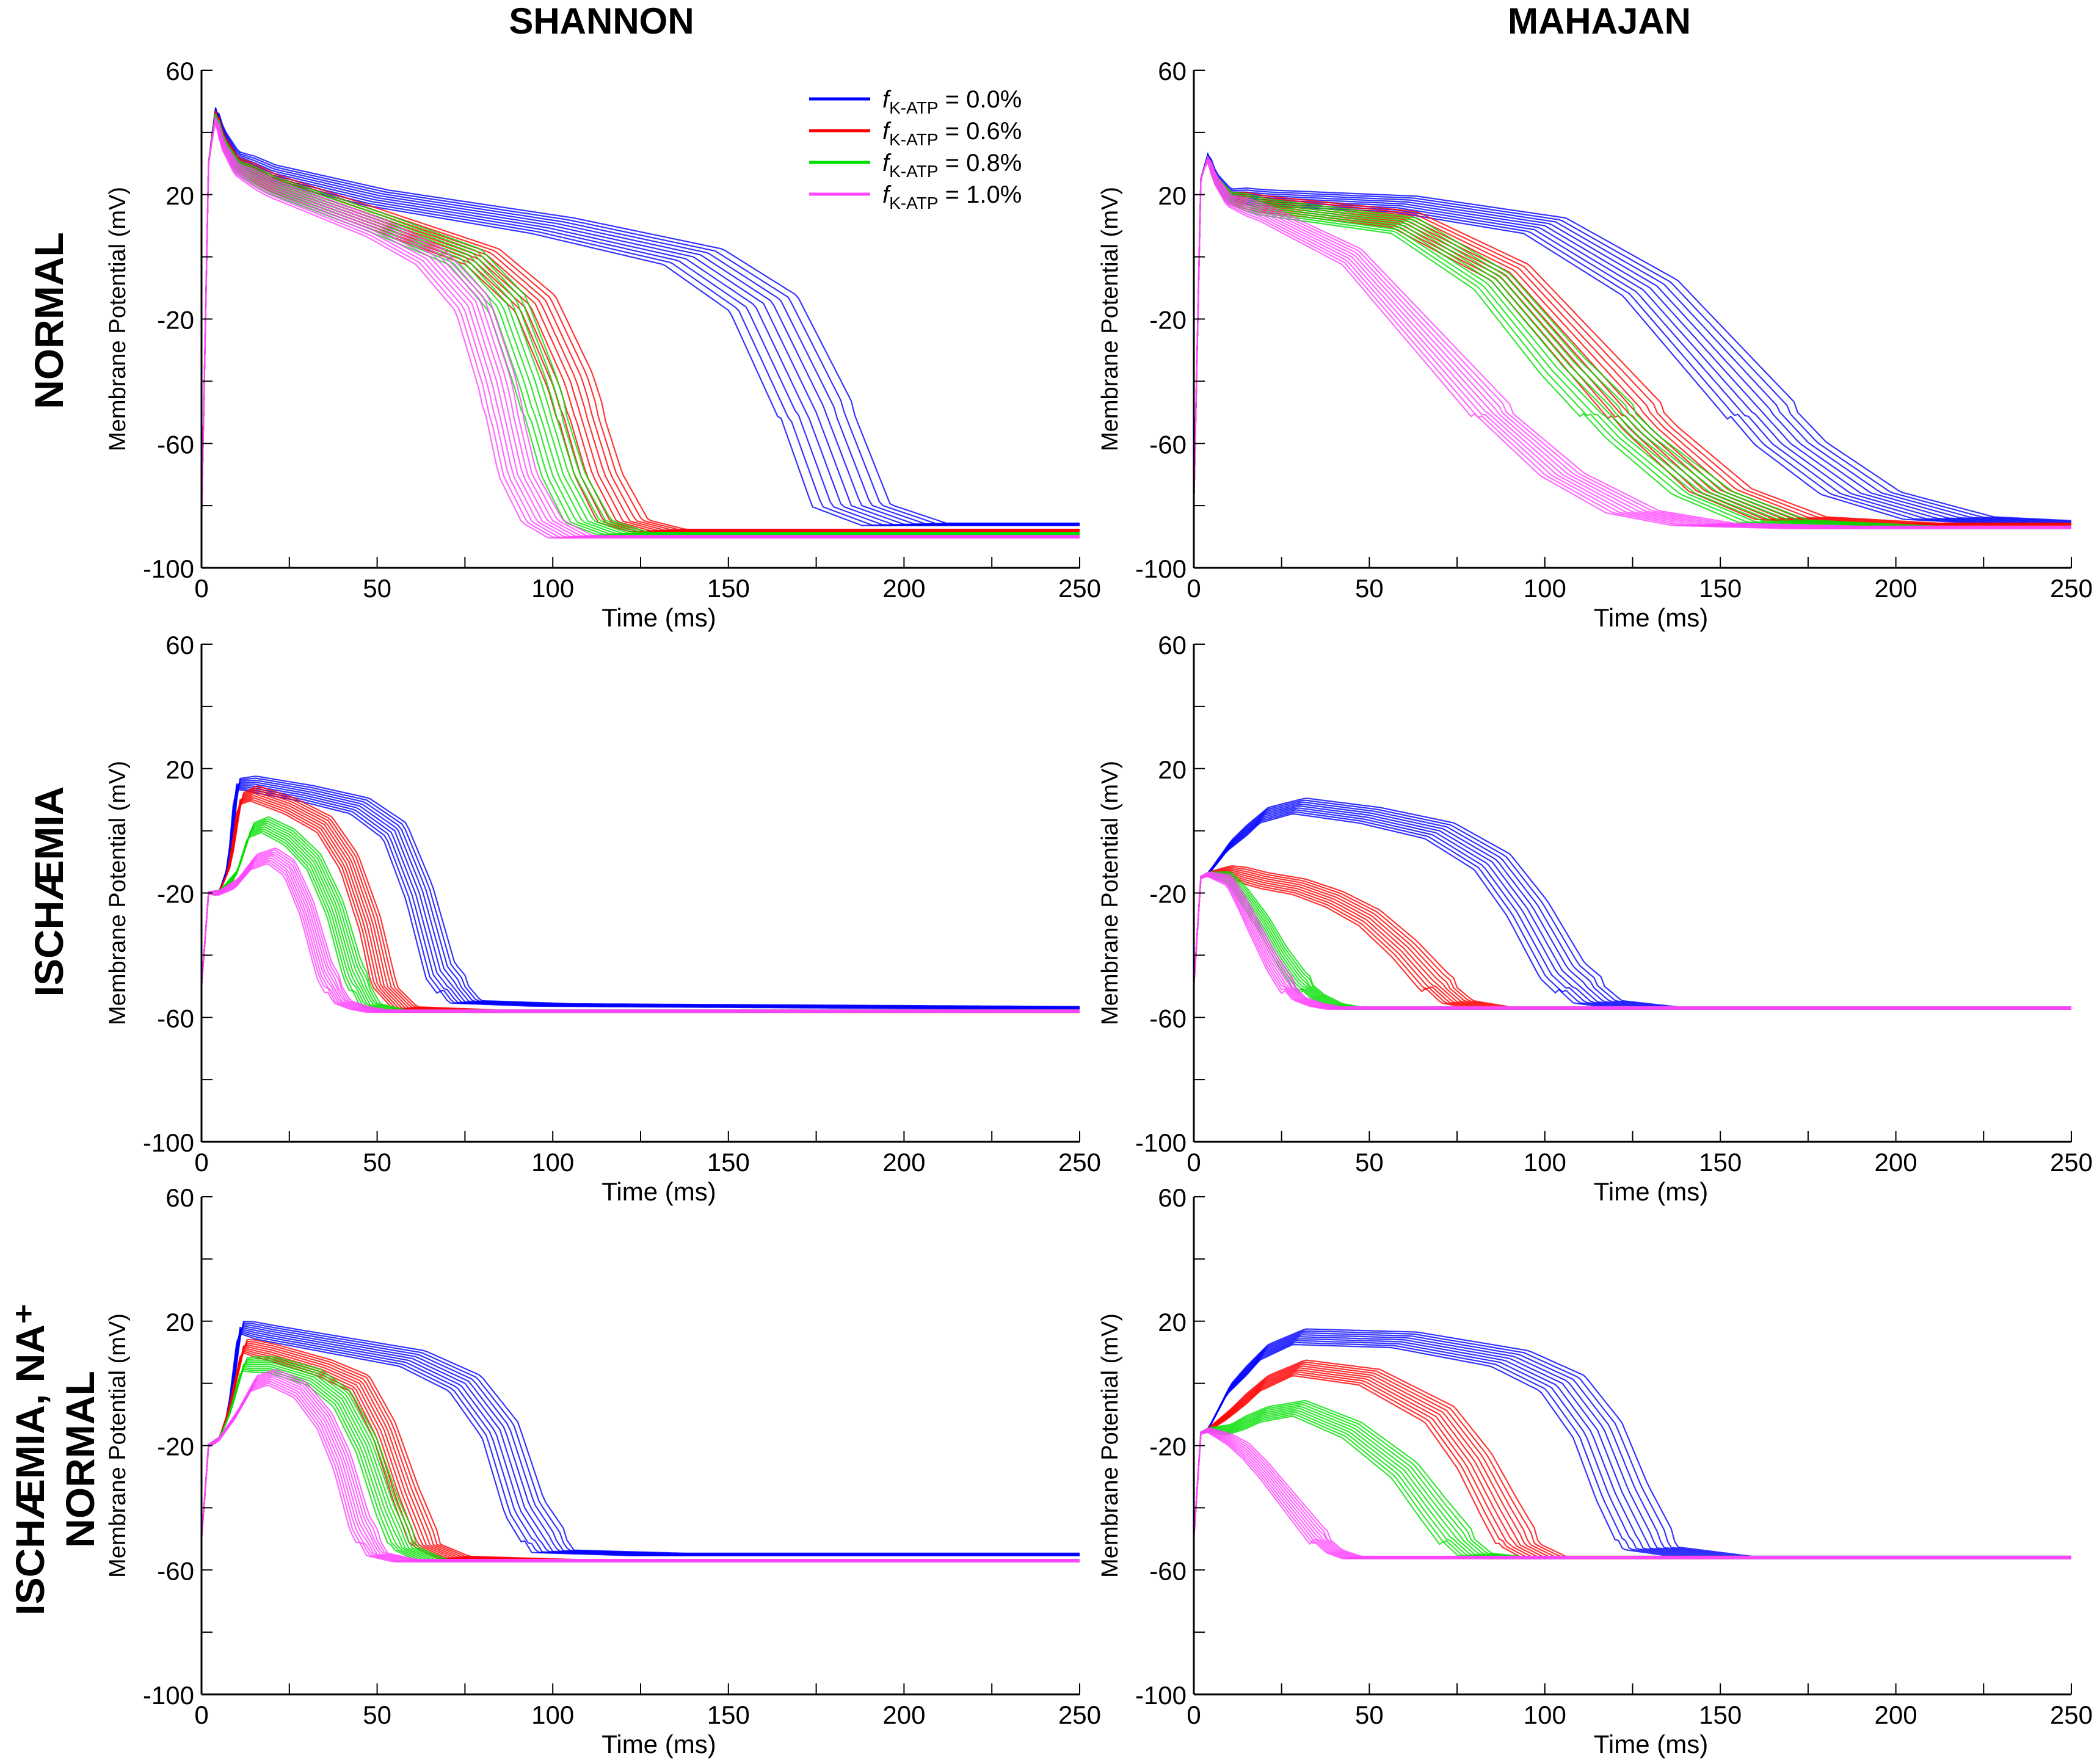 This screenshot has height=1764, width=2097. What do you see at coordinates (952, 101) in the screenshot?
I see `legend-label: fK-ATP = 0.0%` at bounding box center [952, 101].